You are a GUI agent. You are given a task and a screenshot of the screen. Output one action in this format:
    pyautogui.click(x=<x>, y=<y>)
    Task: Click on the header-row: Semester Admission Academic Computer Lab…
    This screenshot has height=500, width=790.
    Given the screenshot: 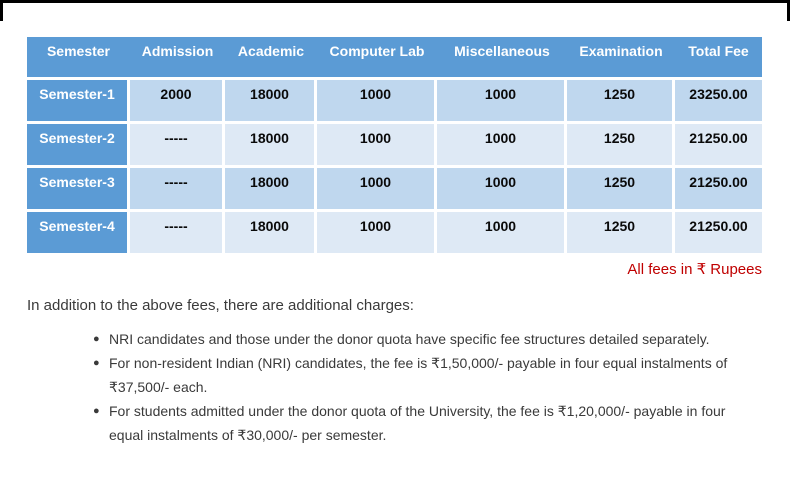 What is the action you would take?
    pyautogui.click(x=394, y=57)
    